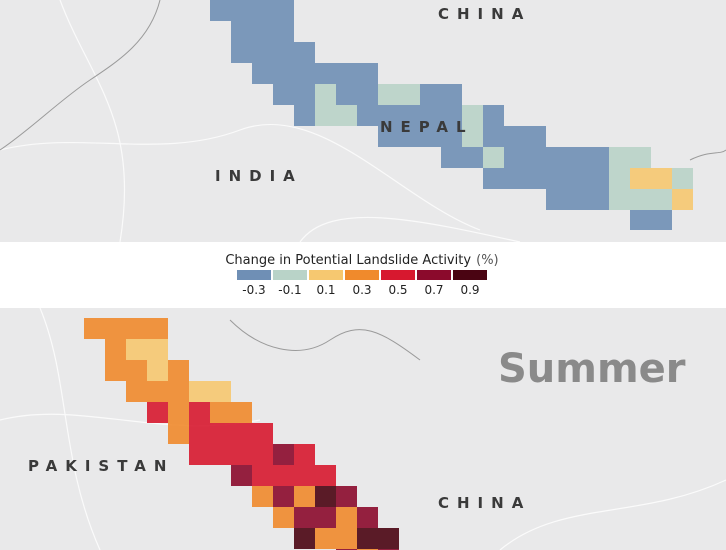 This screenshot has width=726, height=550. I want to click on season-title: Summer, so click(592, 369).